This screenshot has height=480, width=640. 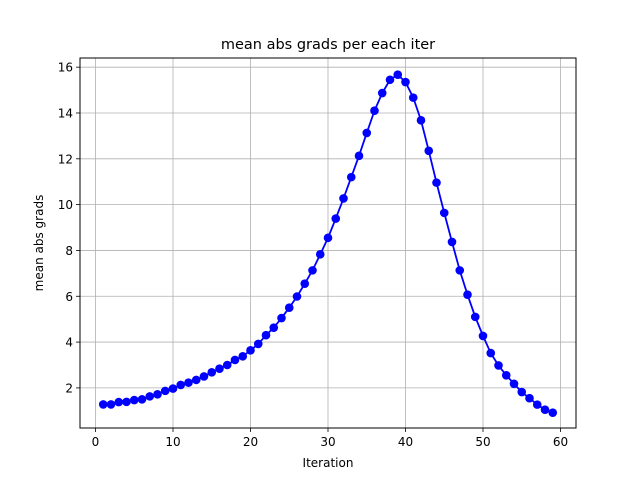 What do you see at coordinates (96, 442) in the screenshot?
I see `x-tick-label: 0` at bounding box center [96, 442].